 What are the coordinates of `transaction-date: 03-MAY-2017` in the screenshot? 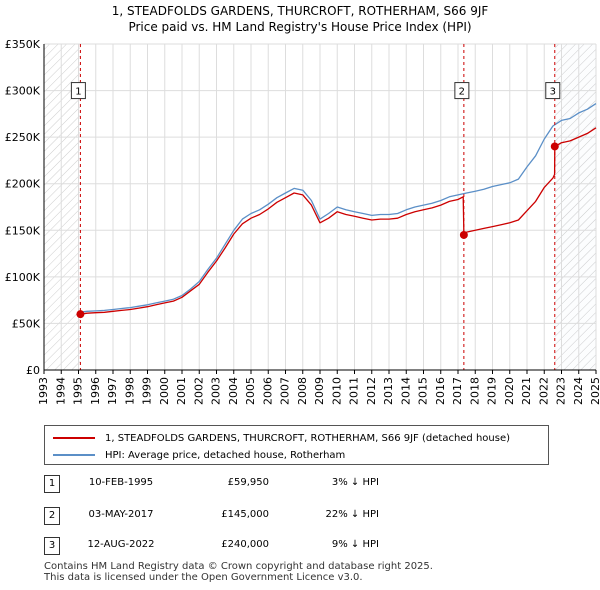 It's located at (121, 514).